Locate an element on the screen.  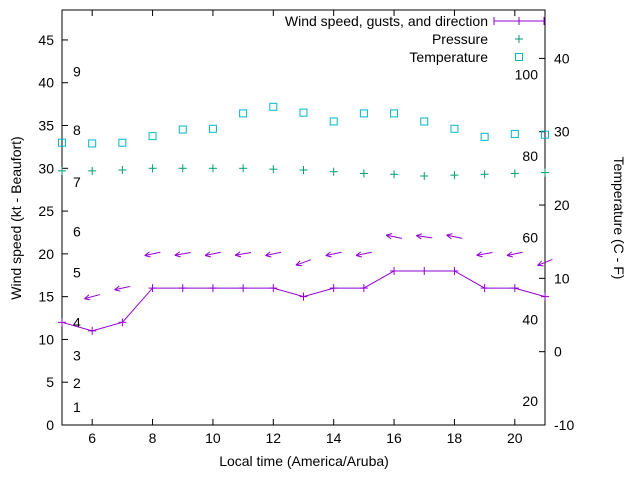
beaufort-scale-label: 3 is located at coordinates (77, 356).